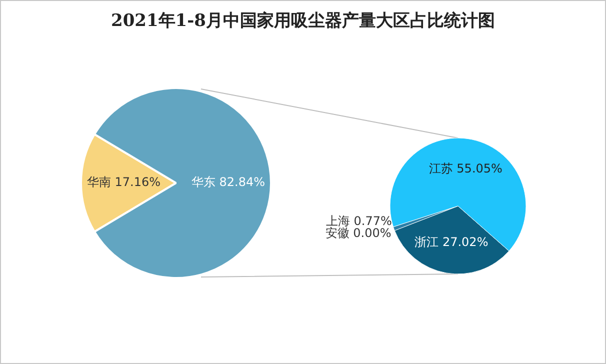 This screenshot has height=364, width=606. Describe the element at coordinates (228, 182) in the screenshot. I see `slice-label: 华东 82.84%` at that location.